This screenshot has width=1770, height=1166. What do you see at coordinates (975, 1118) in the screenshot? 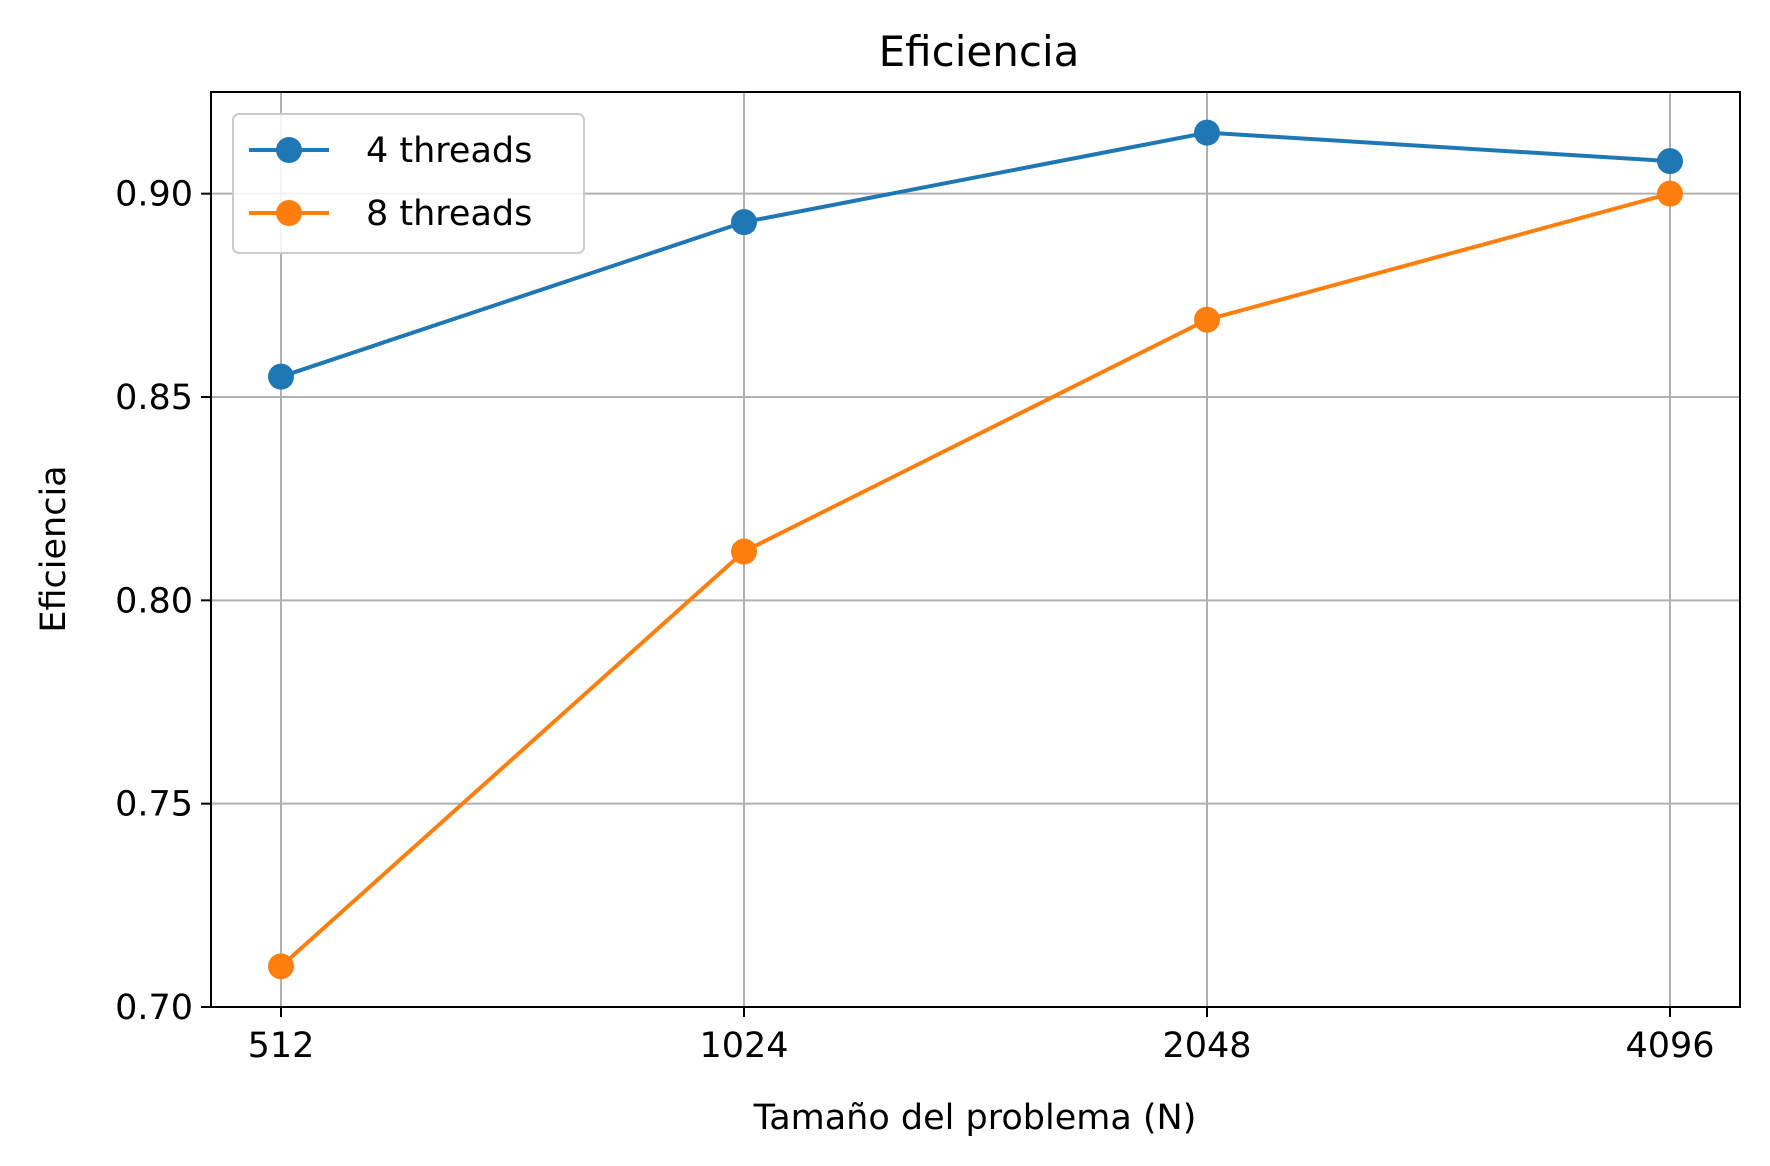
I see `x-axis-title: Tamaño del problema (N)` at bounding box center [975, 1118].